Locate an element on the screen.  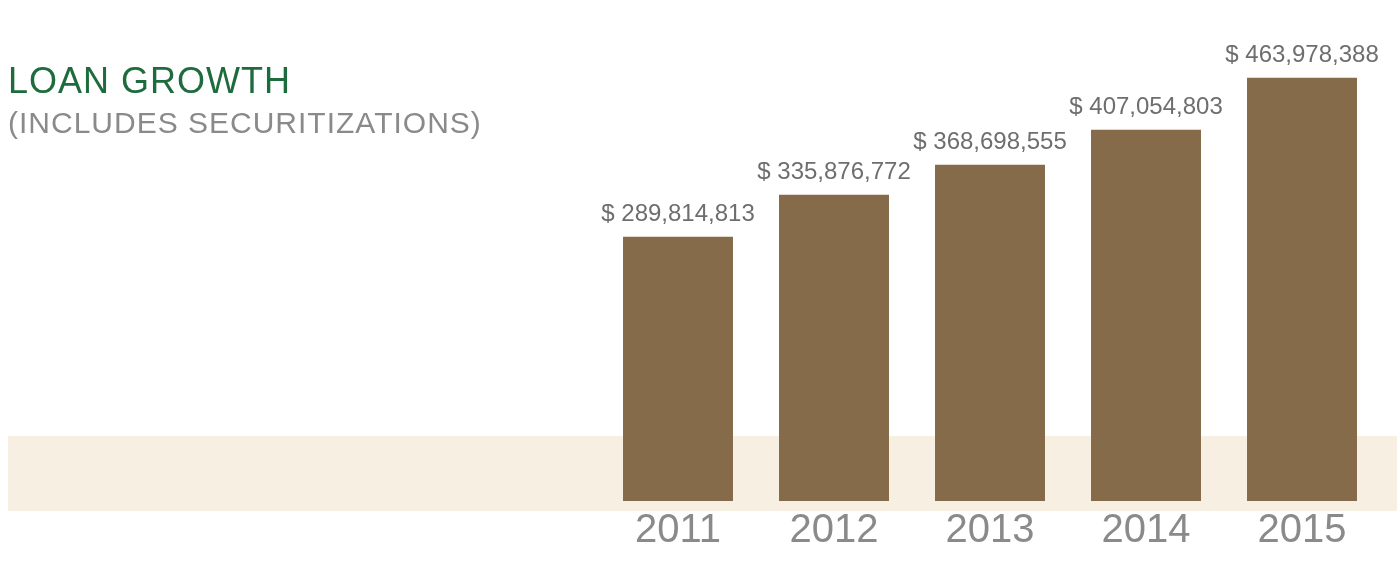
x-tick-label: 2011 is located at coordinates (678, 528).